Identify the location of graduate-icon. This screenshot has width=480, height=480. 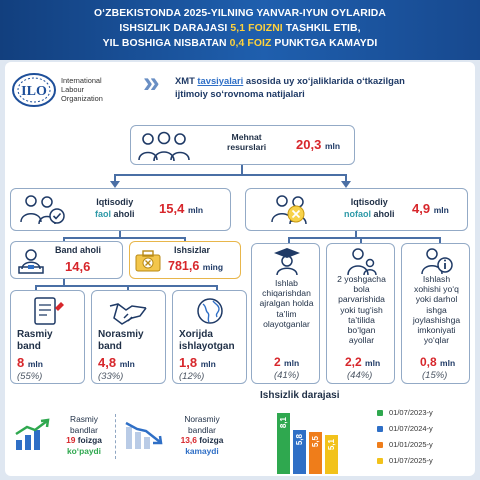
(287, 263).